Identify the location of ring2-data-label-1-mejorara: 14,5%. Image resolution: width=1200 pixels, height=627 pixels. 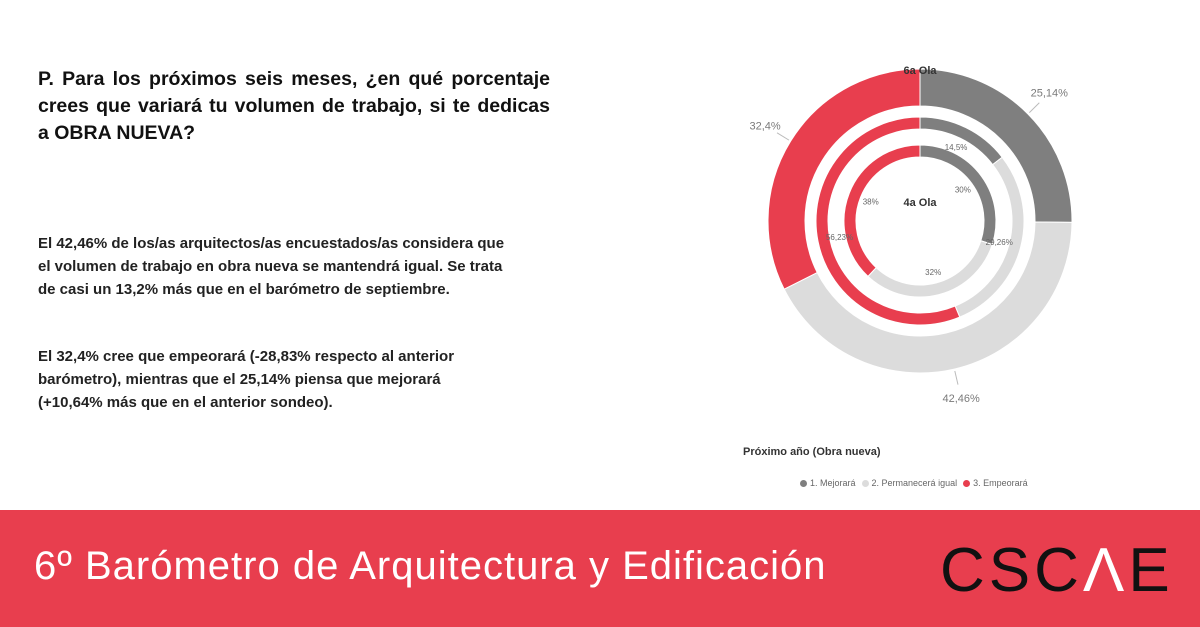
(956, 147).